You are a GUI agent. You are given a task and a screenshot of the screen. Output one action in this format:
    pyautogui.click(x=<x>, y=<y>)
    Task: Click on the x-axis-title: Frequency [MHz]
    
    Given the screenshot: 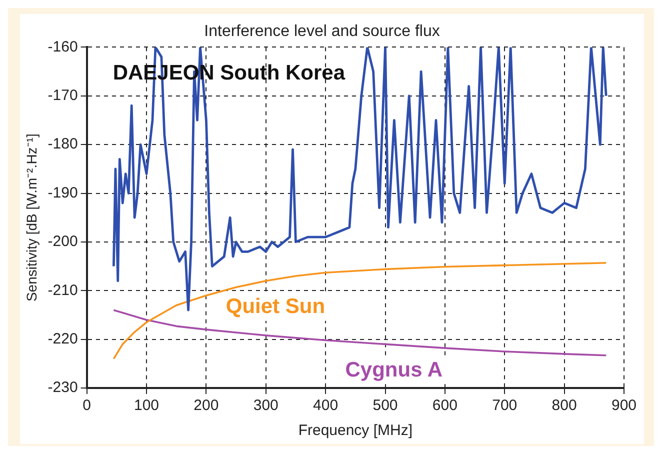 What is the action you would take?
    pyautogui.click(x=355, y=431)
    